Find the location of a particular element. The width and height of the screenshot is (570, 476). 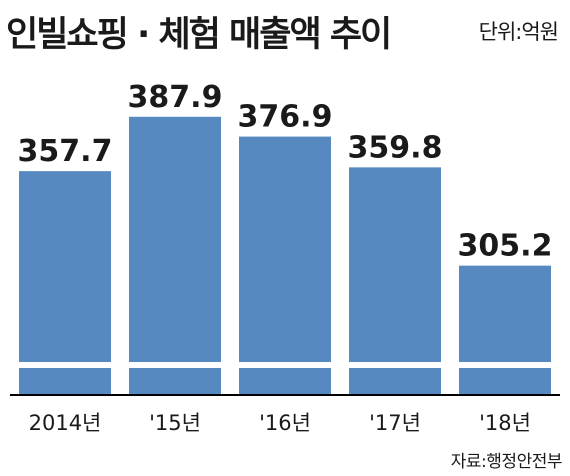

source-note: 자료:행정안전부 is located at coordinates (506, 462).